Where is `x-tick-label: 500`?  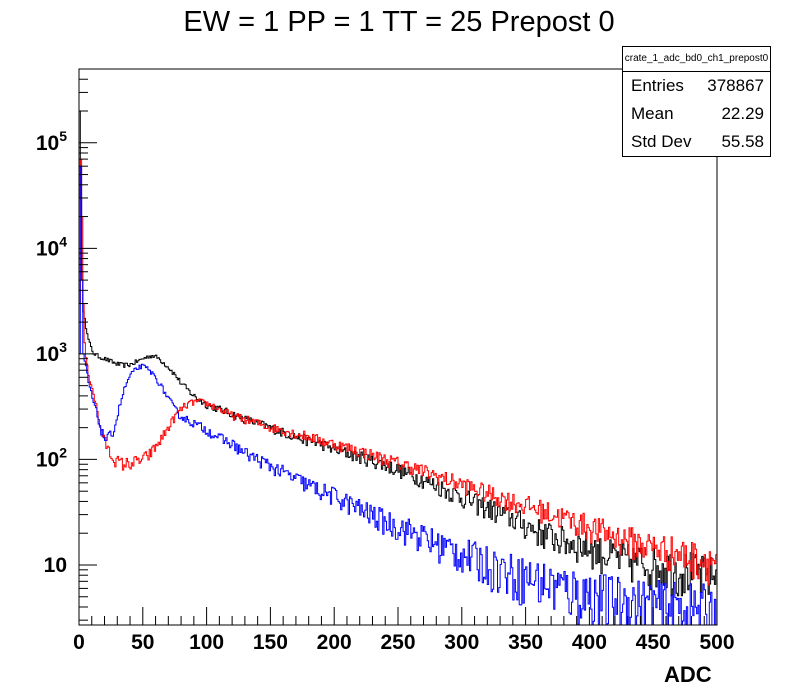 x-tick-label: 500 is located at coordinates (716, 642).